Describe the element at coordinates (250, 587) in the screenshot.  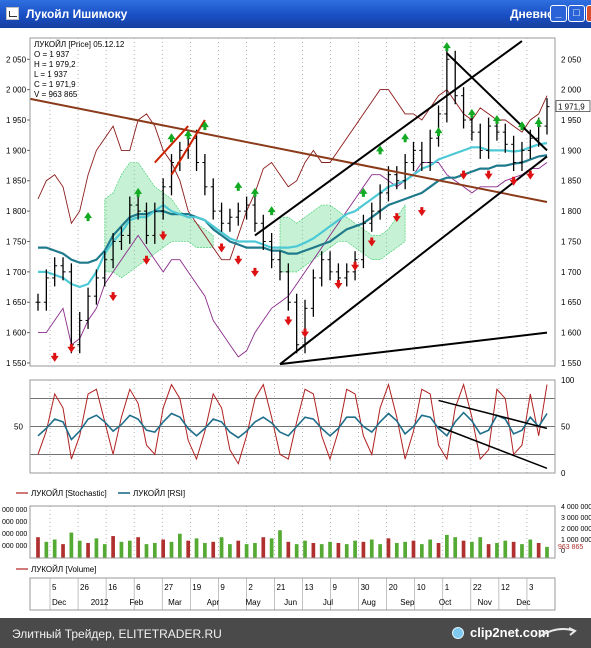
I see `day-tick-label: 2` at that location.